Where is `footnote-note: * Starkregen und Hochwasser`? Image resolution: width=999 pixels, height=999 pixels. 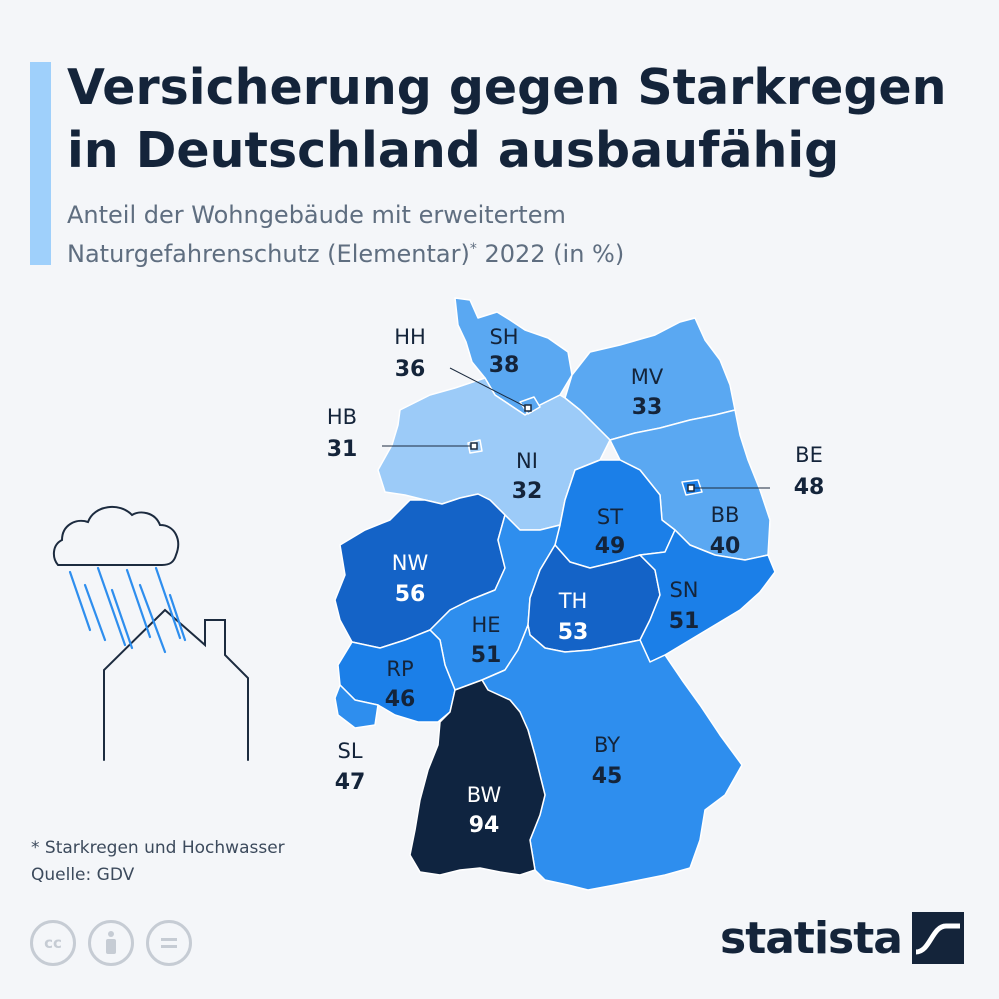
footnote-note: * Starkregen und Hochwasser is located at coordinates (158, 848).